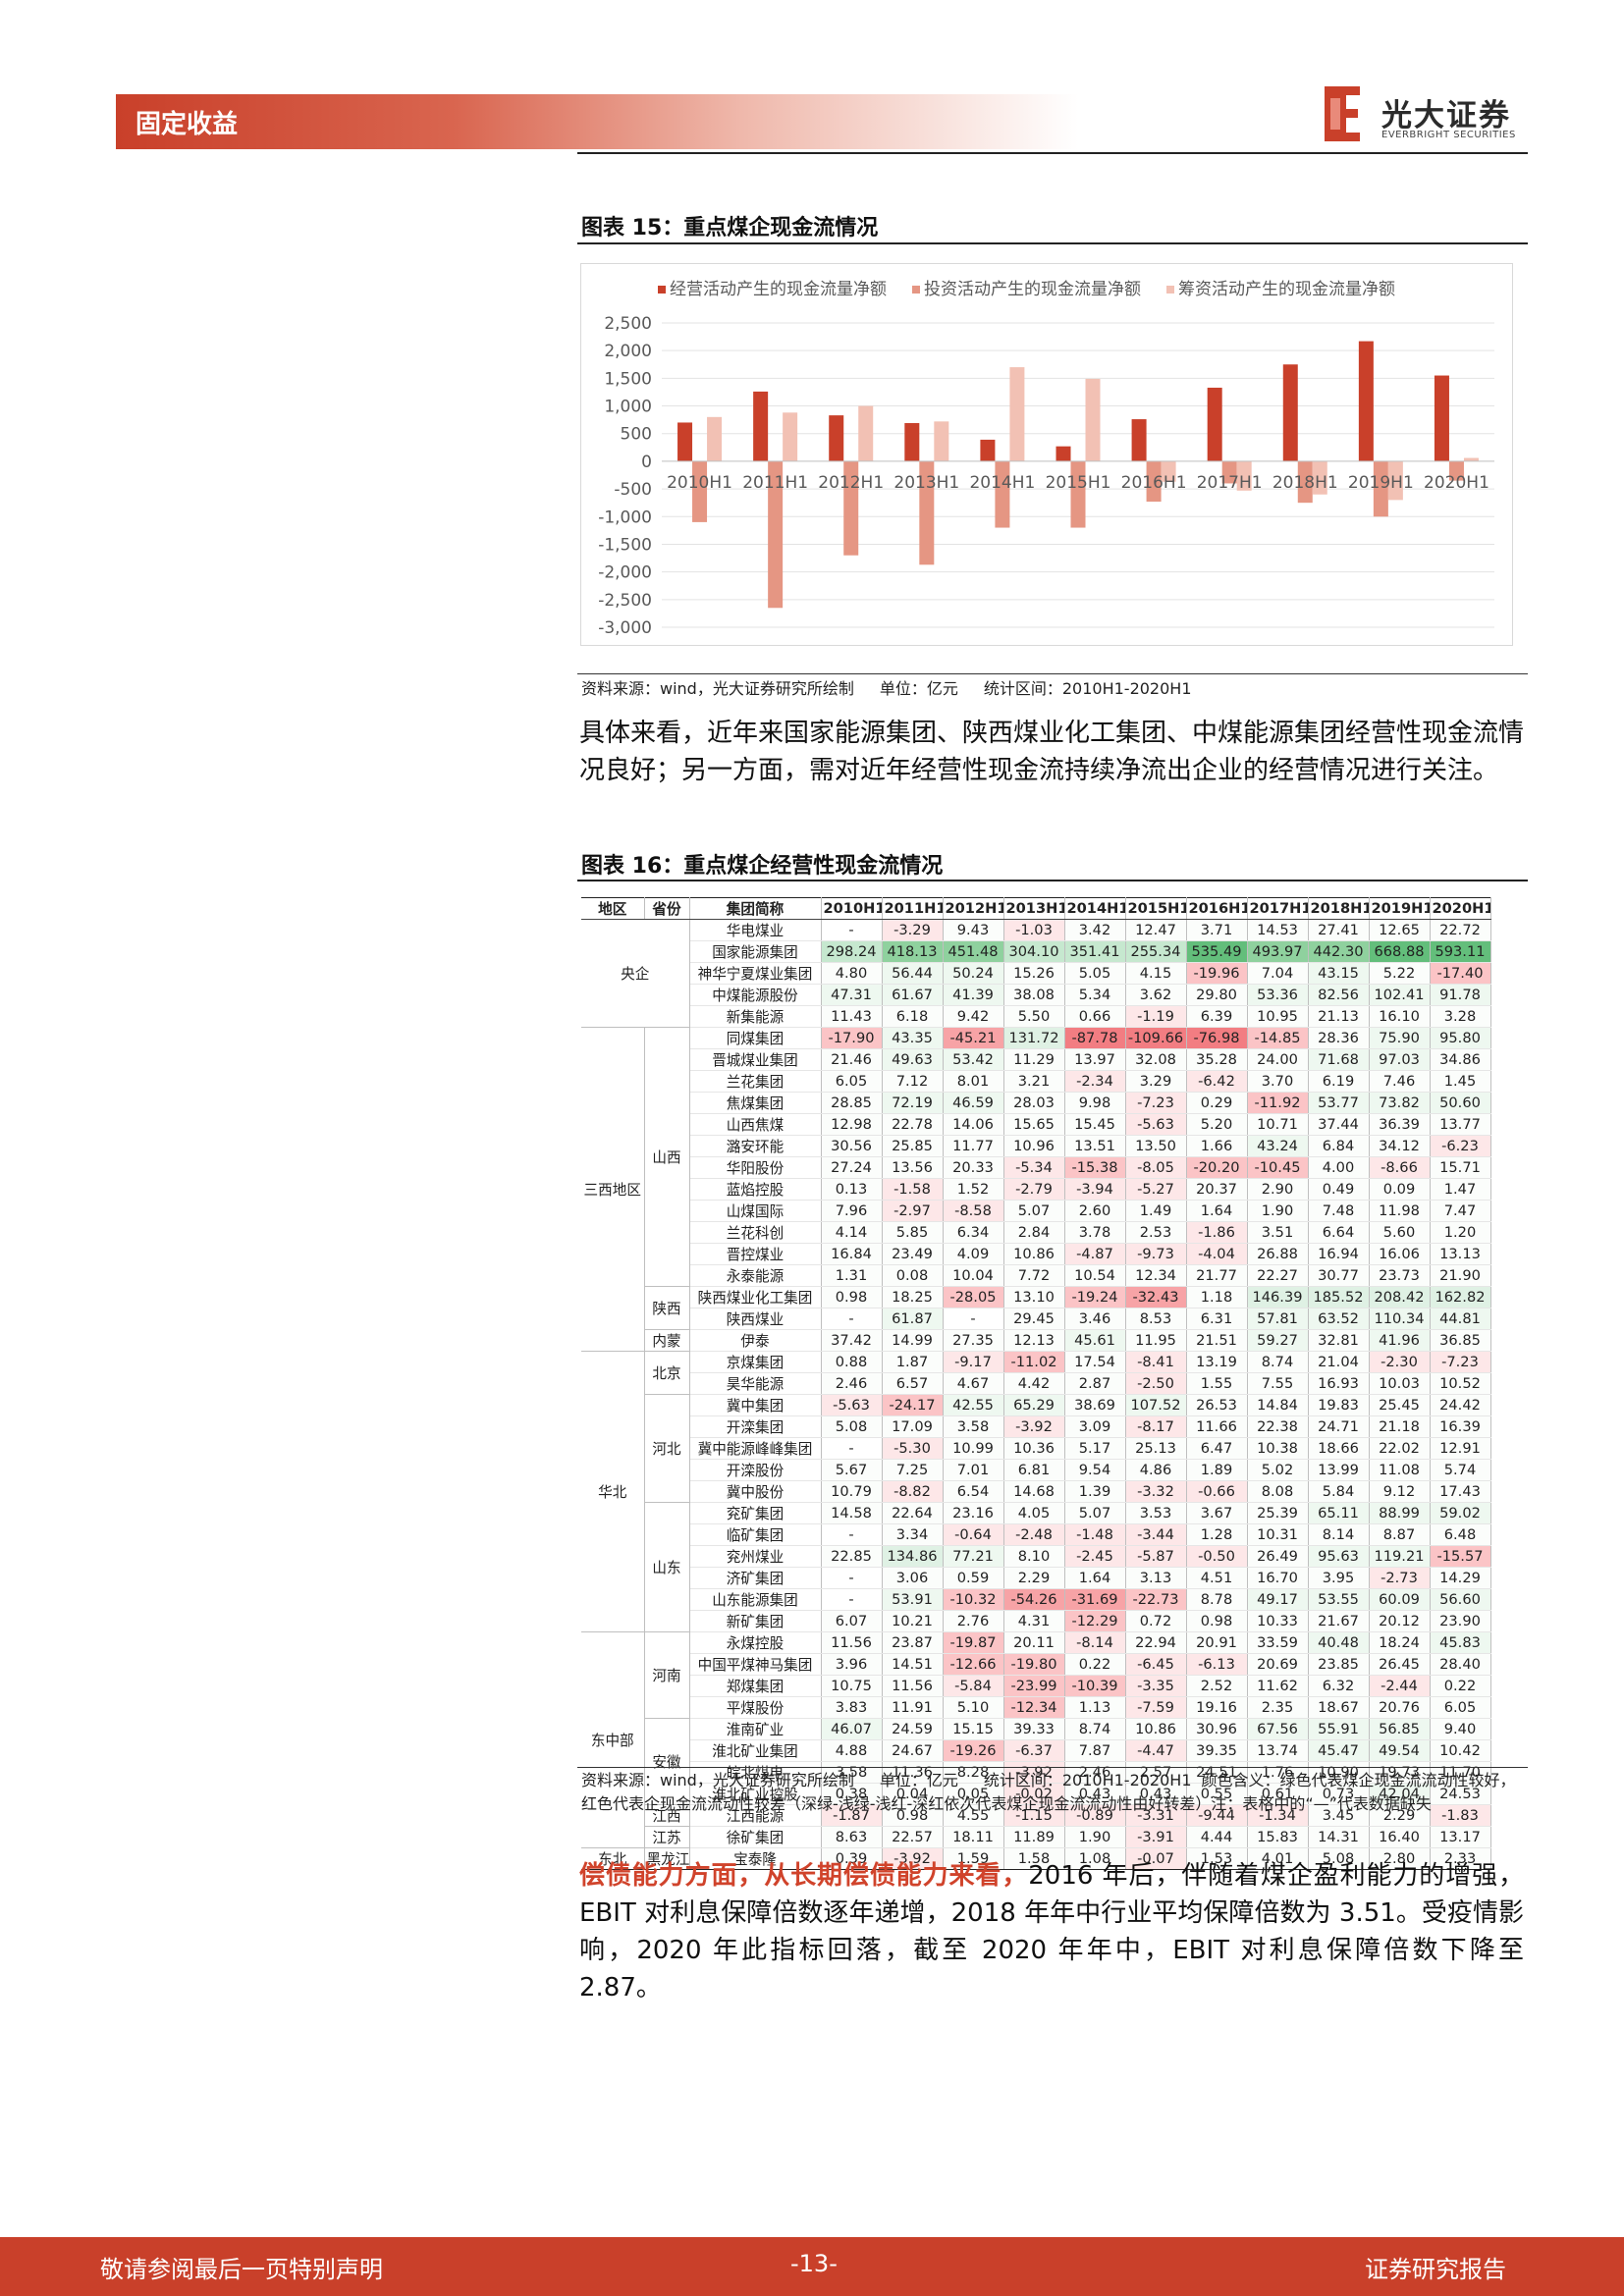  Describe the element at coordinates (776, 534) in the screenshot. I see `bar-投资活动产生的现金流量净额-2011H1` at that location.